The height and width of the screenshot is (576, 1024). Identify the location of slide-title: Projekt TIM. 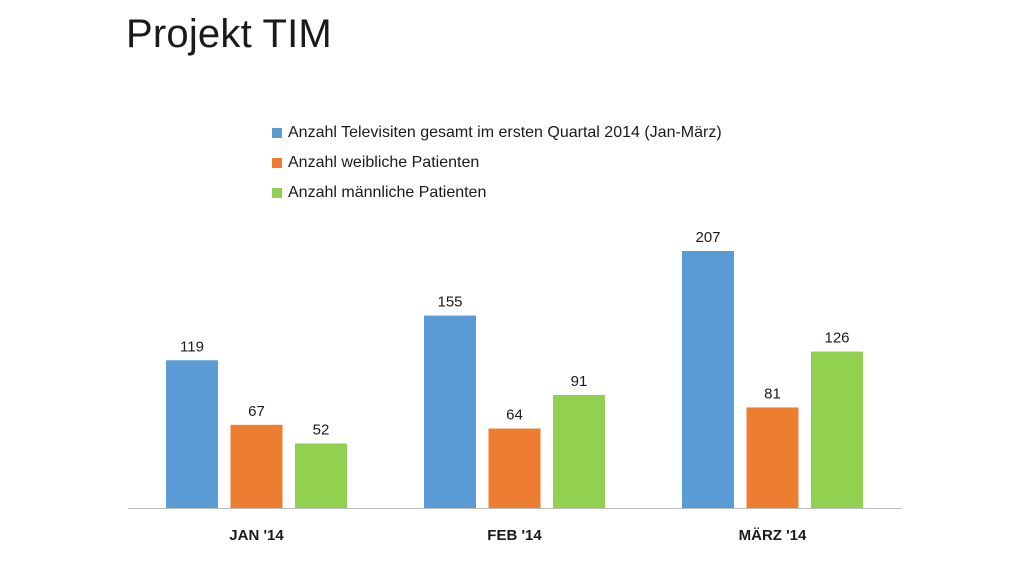
(229, 34).